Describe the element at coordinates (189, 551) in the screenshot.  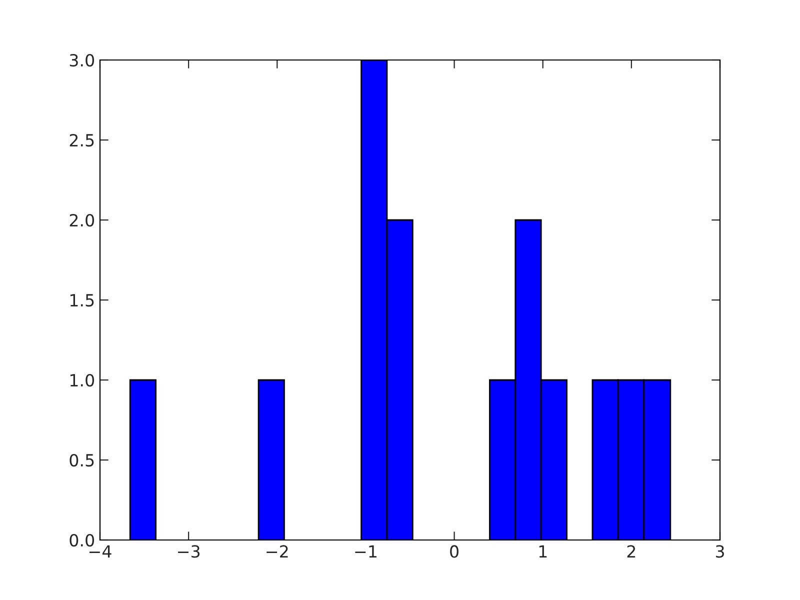
I see `x-tick-label: −3` at that location.